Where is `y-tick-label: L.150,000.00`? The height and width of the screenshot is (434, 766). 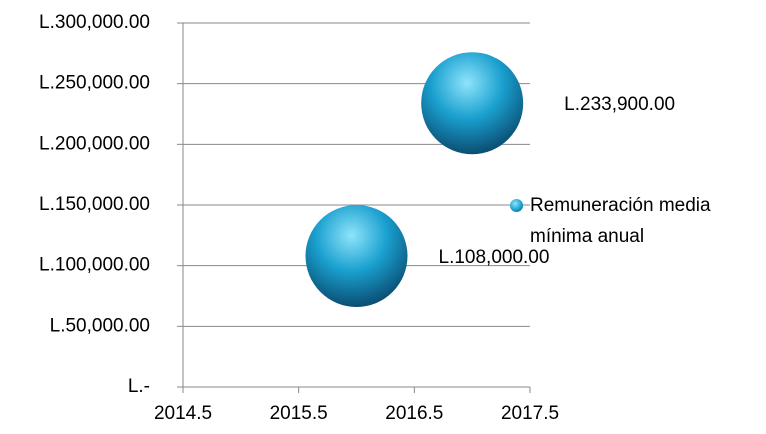 y-tick-label: L.150,000.00 is located at coordinates (94, 204).